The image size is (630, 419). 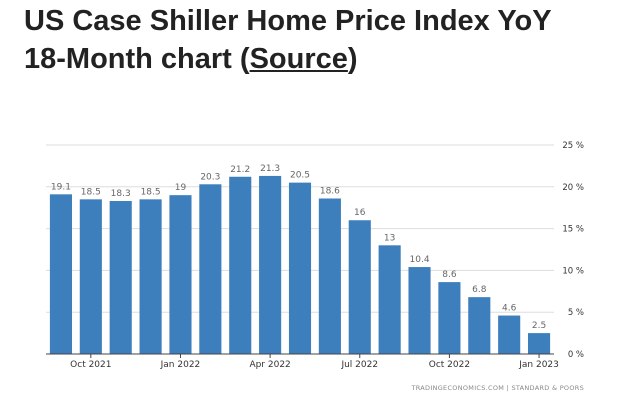 I want to click on x-tick-label: Oct 2022, so click(x=449, y=365).